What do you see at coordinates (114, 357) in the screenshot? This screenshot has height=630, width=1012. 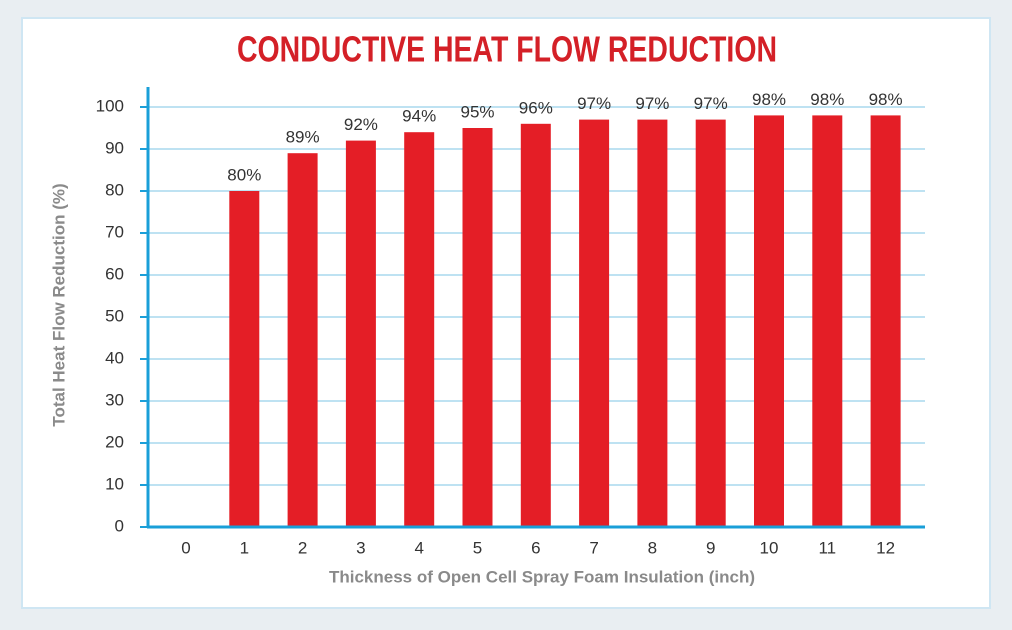 I see `y-tick-label: 40` at bounding box center [114, 357].